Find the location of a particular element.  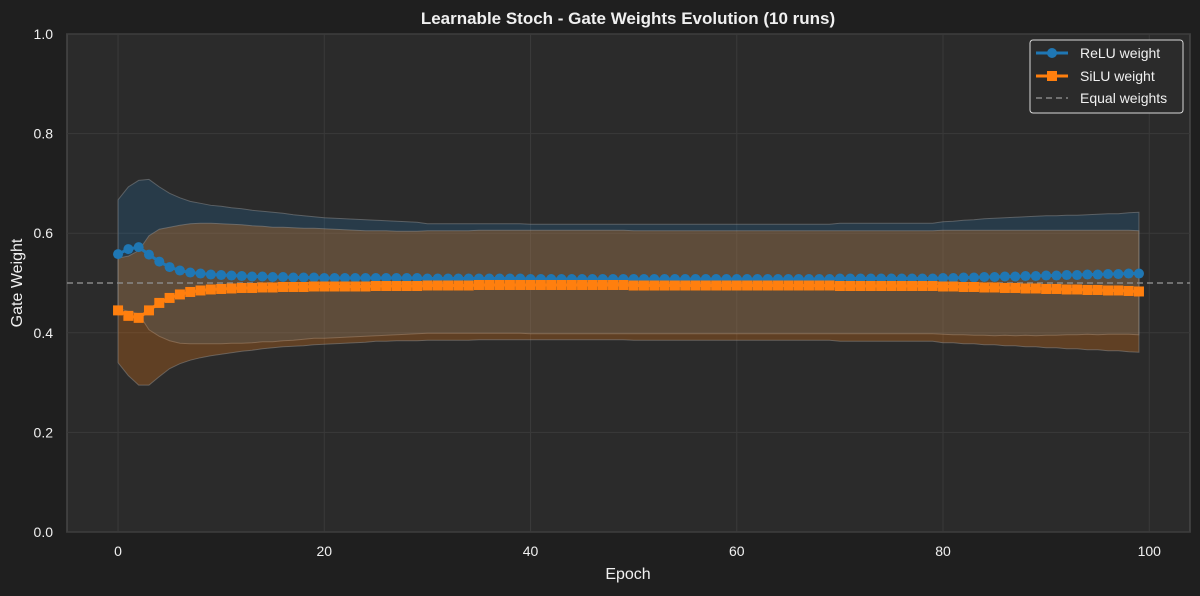

y-tick-label: 0.2 is located at coordinates (44, 432).